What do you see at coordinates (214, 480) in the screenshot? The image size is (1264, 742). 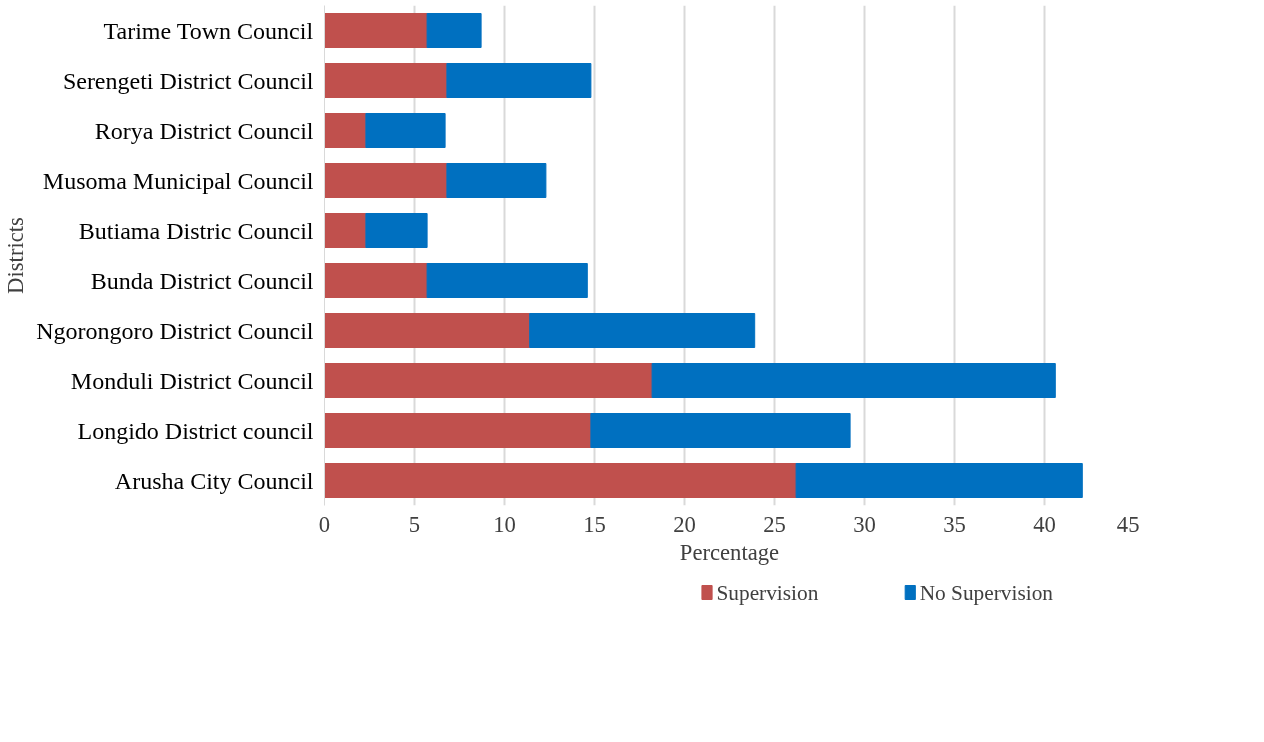 I see `y-tick-label: Arusha City Council` at bounding box center [214, 480].